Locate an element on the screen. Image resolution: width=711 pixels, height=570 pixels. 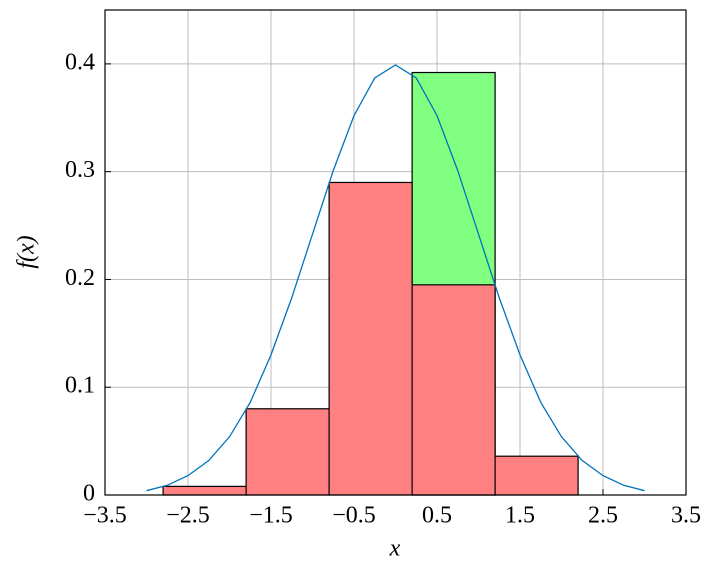
x-tick-label: −2.5 is located at coordinates (188, 516).